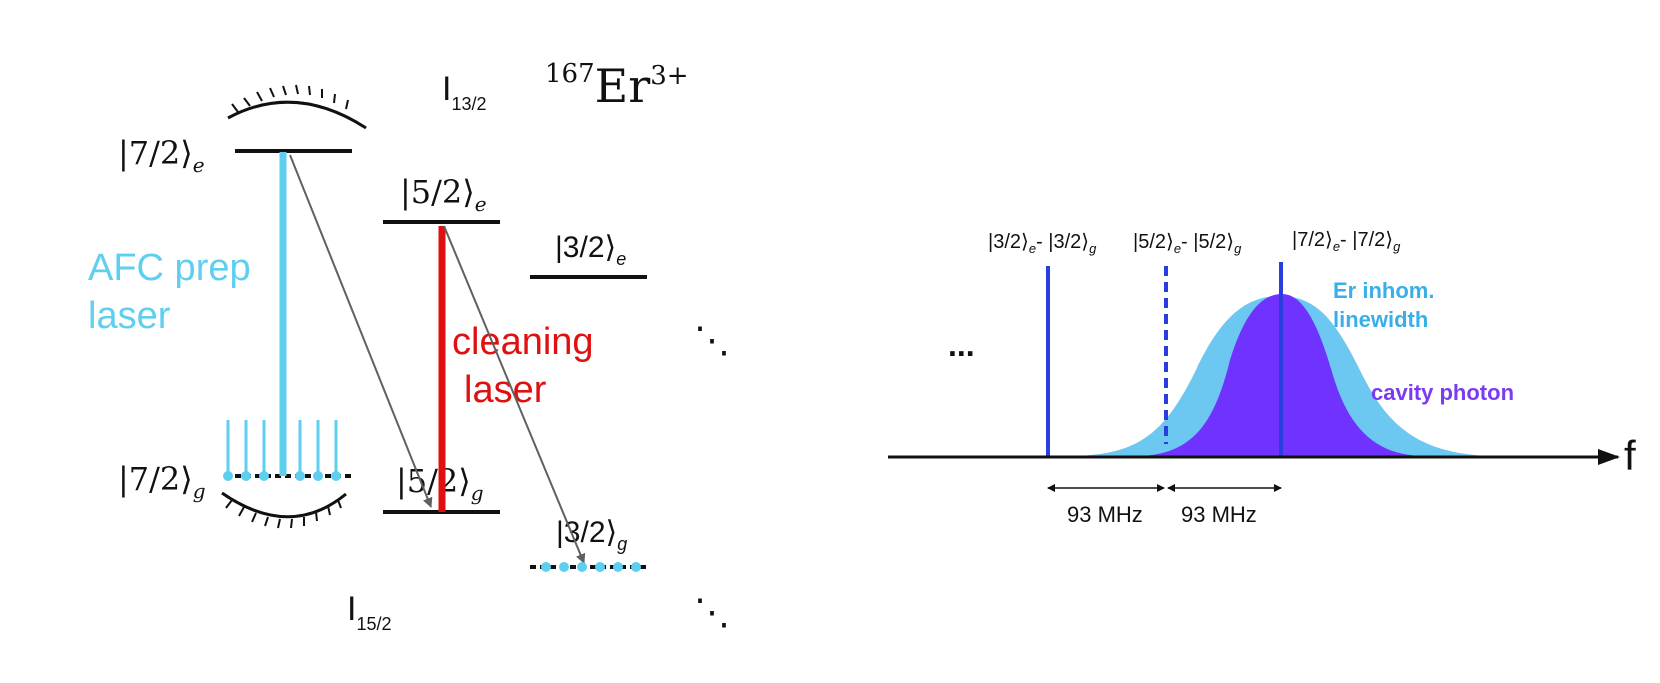  Describe the element at coordinates (297, 107) in the screenshot. I see `top-mirror` at that location.